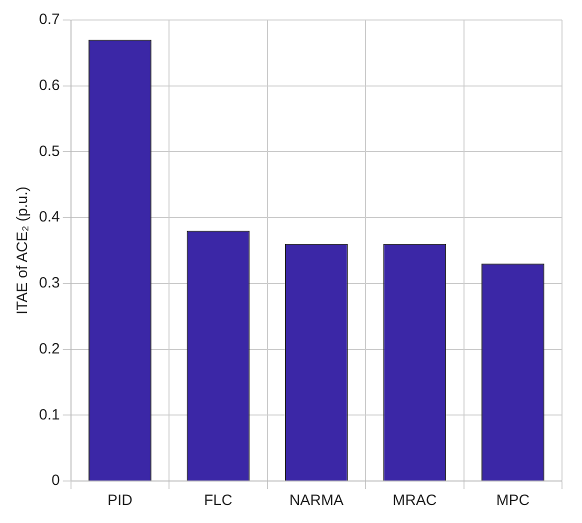 The width and height of the screenshot is (582, 523). Describe the element at coordinates (49, 283) in the screenshot. I see `y-tick-label: 0.3` at that location.